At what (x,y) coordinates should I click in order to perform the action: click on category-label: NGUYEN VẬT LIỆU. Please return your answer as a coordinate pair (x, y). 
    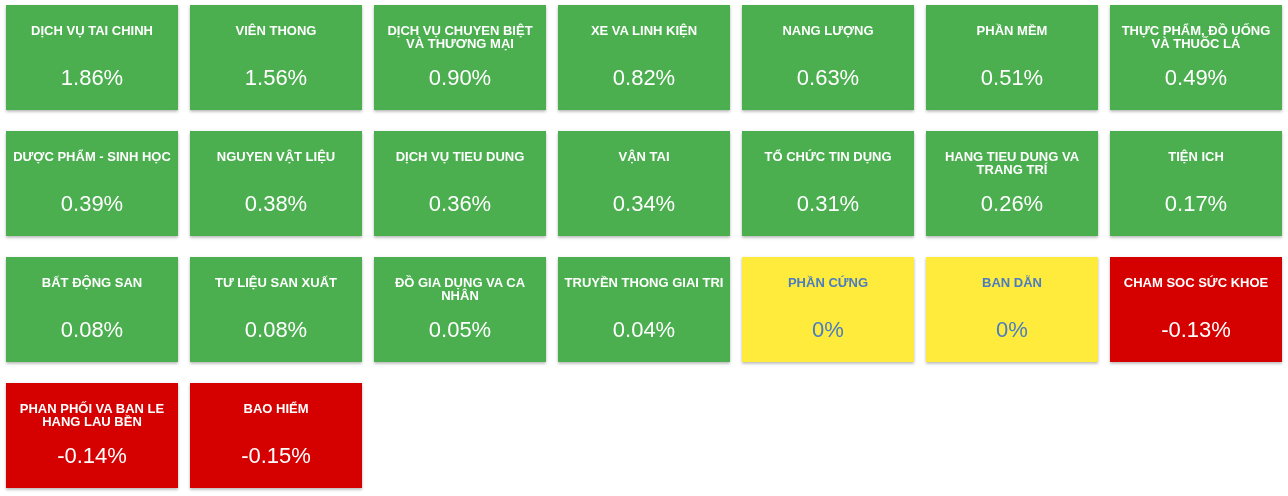
    Looking at the image, I should click on (276, 156).